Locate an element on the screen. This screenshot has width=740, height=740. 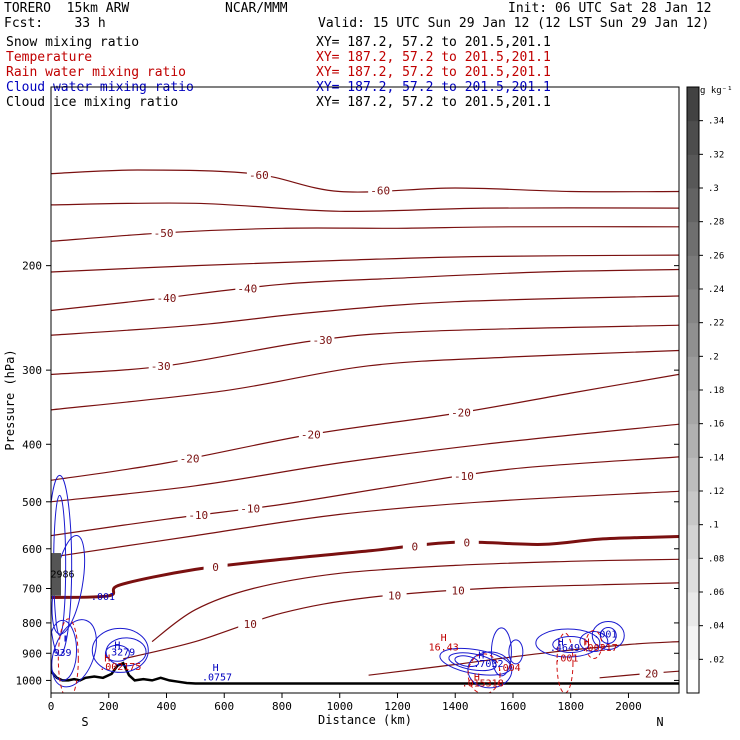
colorbar-tick-label: .2 is located at coordinates (713, 357).